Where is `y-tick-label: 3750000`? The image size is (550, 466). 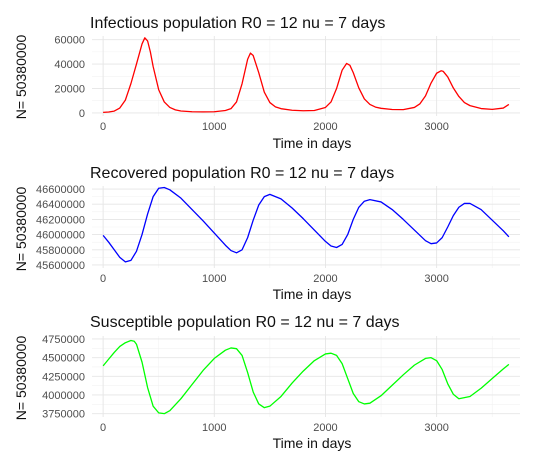 y-tick-label: 3750000 is located at coordinates (63, 415).